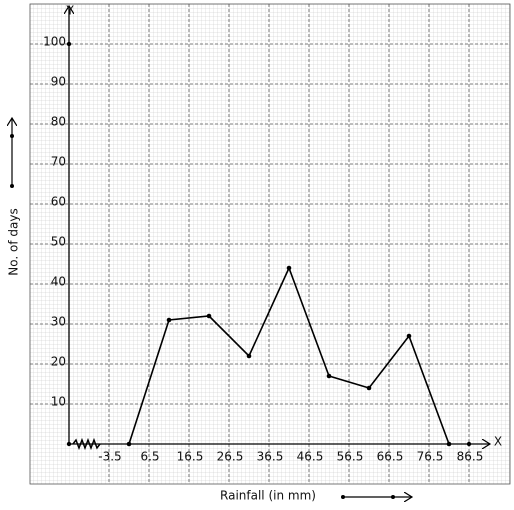  Describe the element at coordinates (470, 457) in the screenshot. I see `x-tick-label: 86.5` at that location.